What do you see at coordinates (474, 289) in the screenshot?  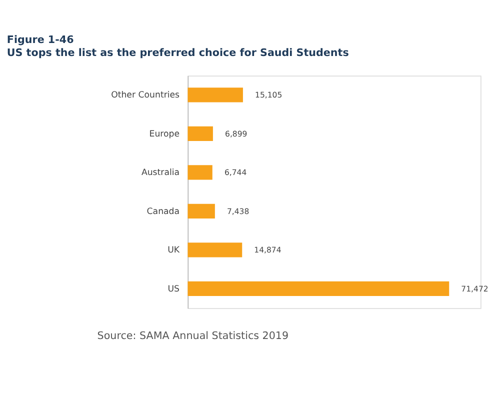 I see `data-label: 71,472` at bounding box center [474, 289].